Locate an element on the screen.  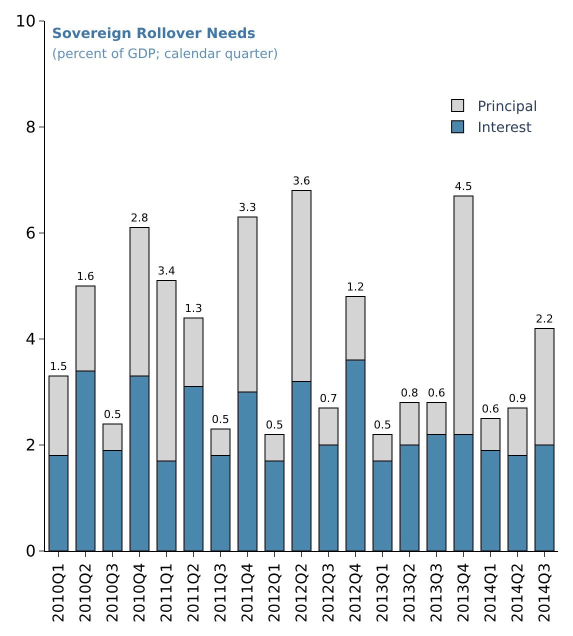
x-tick-label: 2014Q3 is located at coordinates (544, 593).